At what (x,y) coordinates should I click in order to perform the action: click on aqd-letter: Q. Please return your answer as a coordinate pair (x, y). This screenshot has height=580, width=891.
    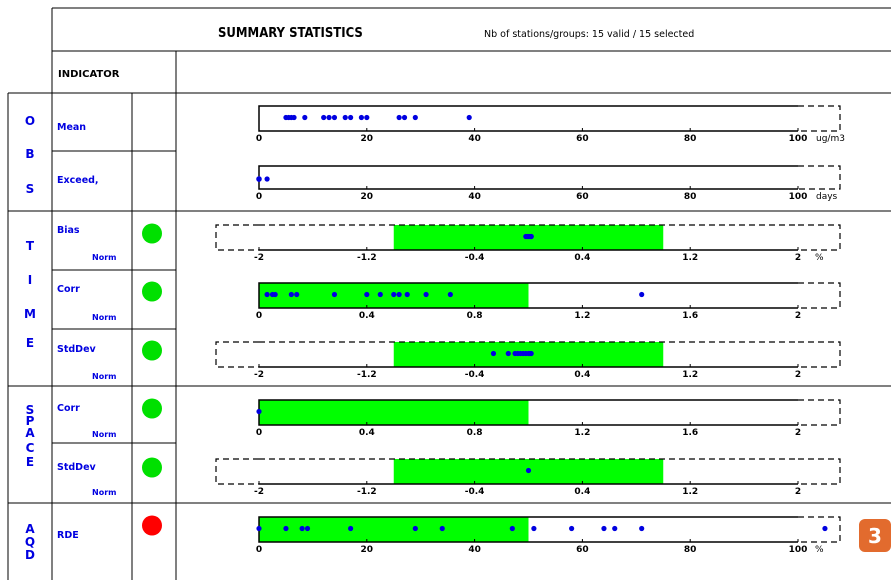
    Looking at the image, I should click on (30, 542).